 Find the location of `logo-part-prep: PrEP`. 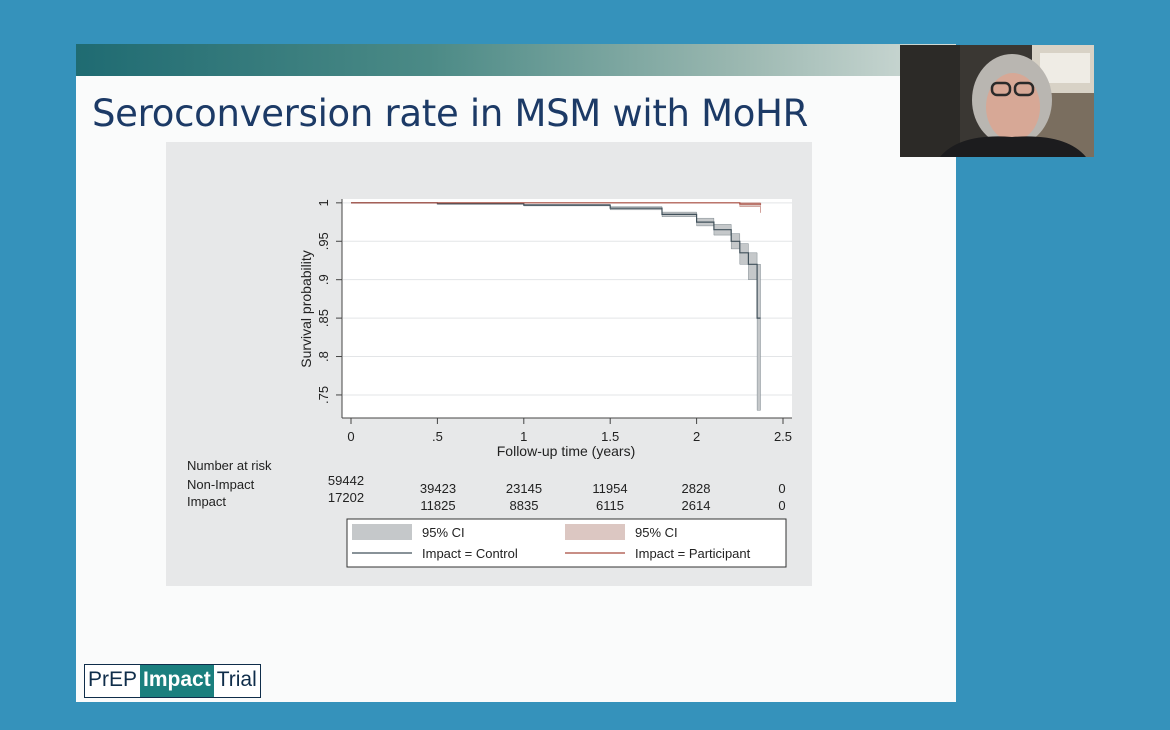

logo-part-prep: PrEP is located at coordinates (113, 681).